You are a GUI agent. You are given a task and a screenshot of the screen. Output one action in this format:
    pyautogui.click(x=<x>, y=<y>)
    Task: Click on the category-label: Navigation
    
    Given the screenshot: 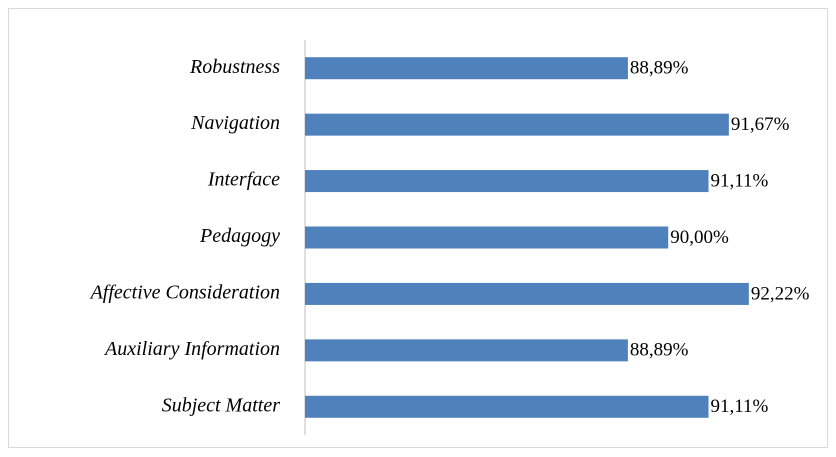 What is the action you would take?
    pyautogui.click(x=235, y=123)
    